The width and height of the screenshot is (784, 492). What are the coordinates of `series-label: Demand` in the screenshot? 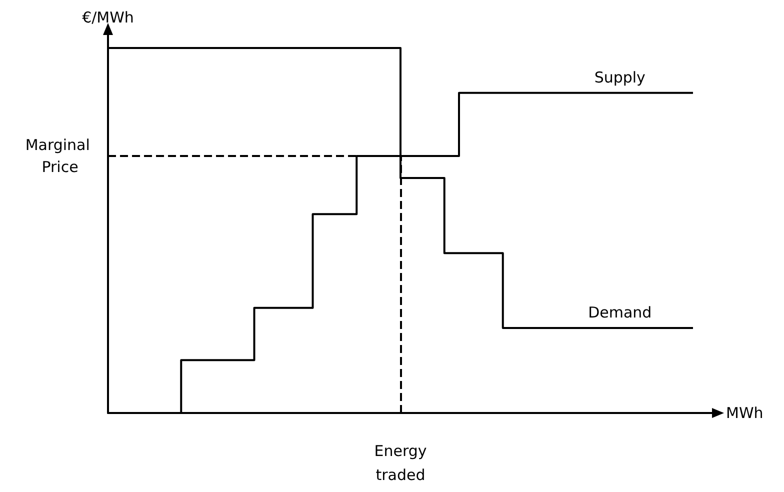 It's located at (620, 312).